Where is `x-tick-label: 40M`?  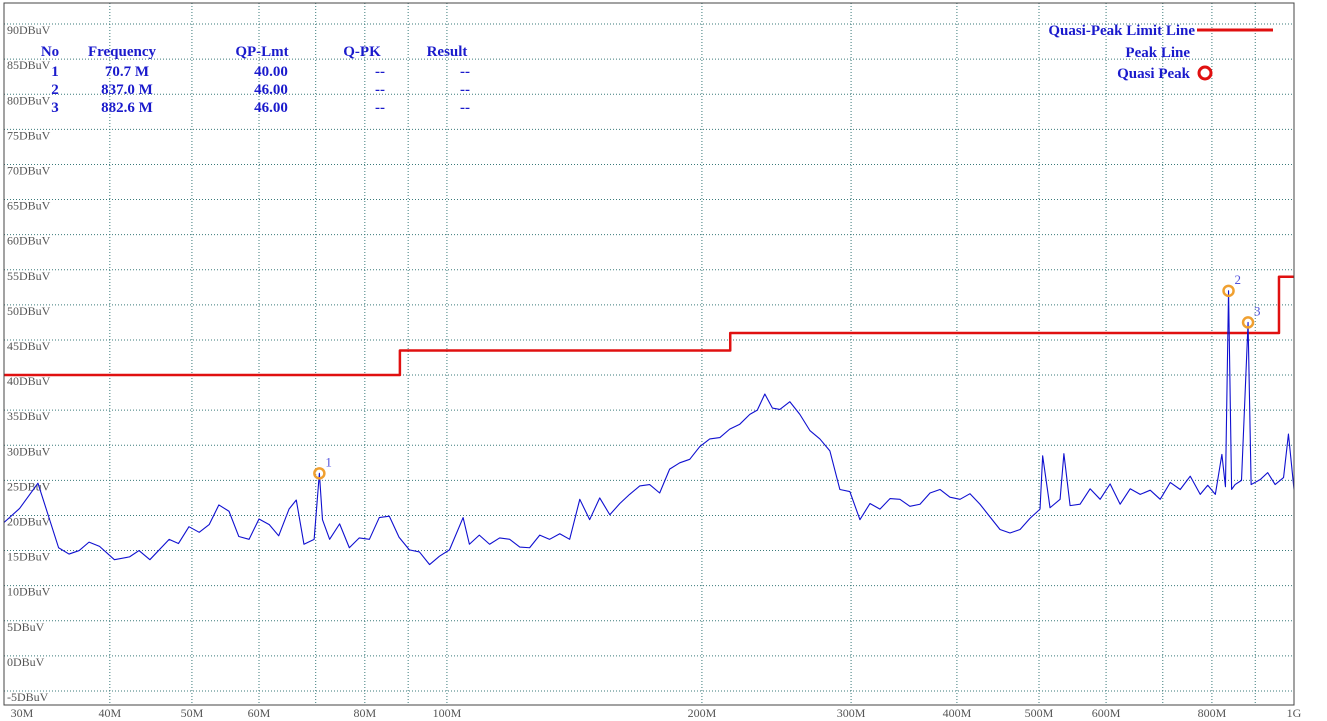
x-tick-label: 40M is located at coordinates (109, 713).